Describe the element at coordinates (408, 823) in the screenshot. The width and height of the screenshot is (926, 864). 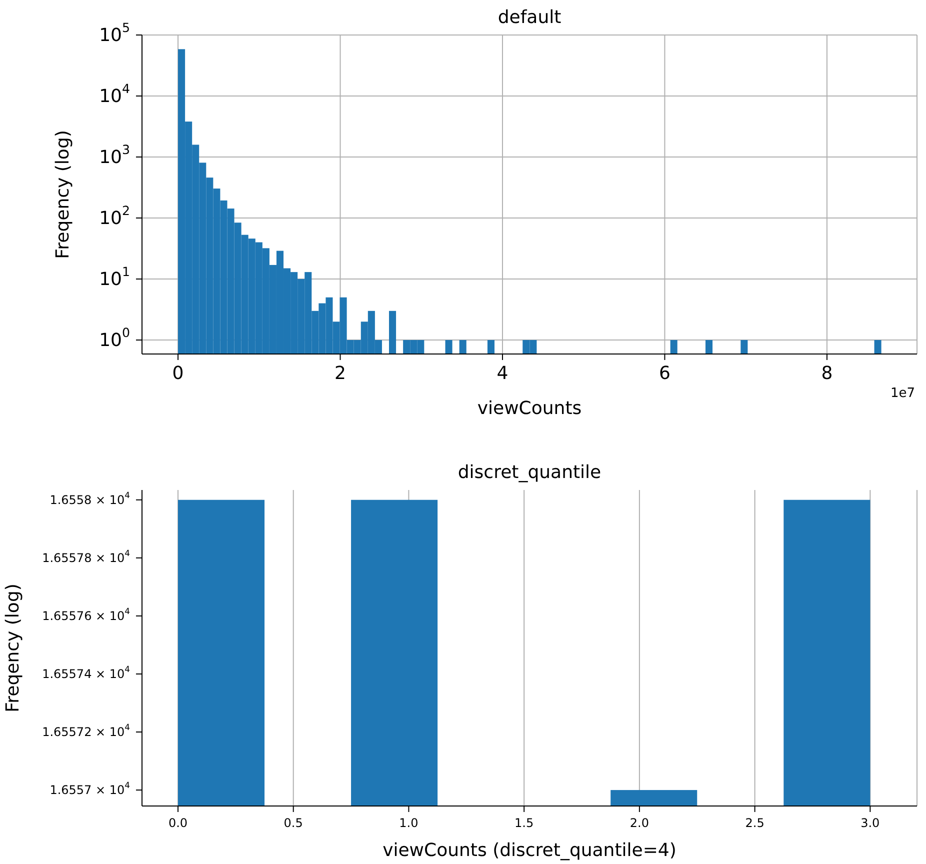
I see `x-tick-label: 1.0` at that location.